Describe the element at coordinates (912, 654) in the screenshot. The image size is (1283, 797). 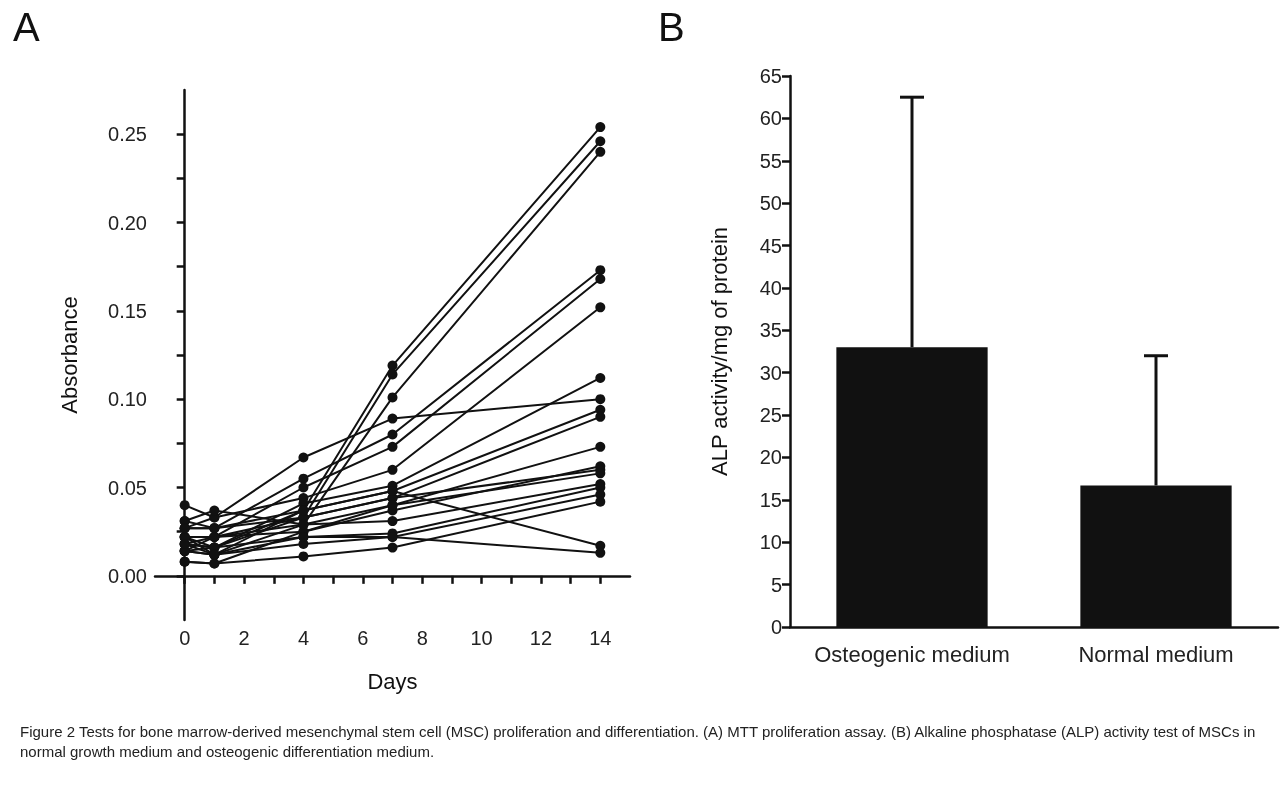
I see `x-tick-label: Osteogenic medium` at that location.